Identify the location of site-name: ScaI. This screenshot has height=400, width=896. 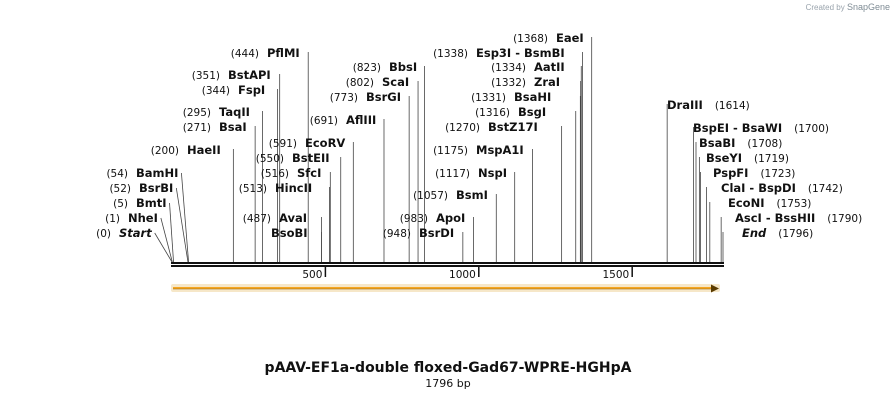
(395, 82).